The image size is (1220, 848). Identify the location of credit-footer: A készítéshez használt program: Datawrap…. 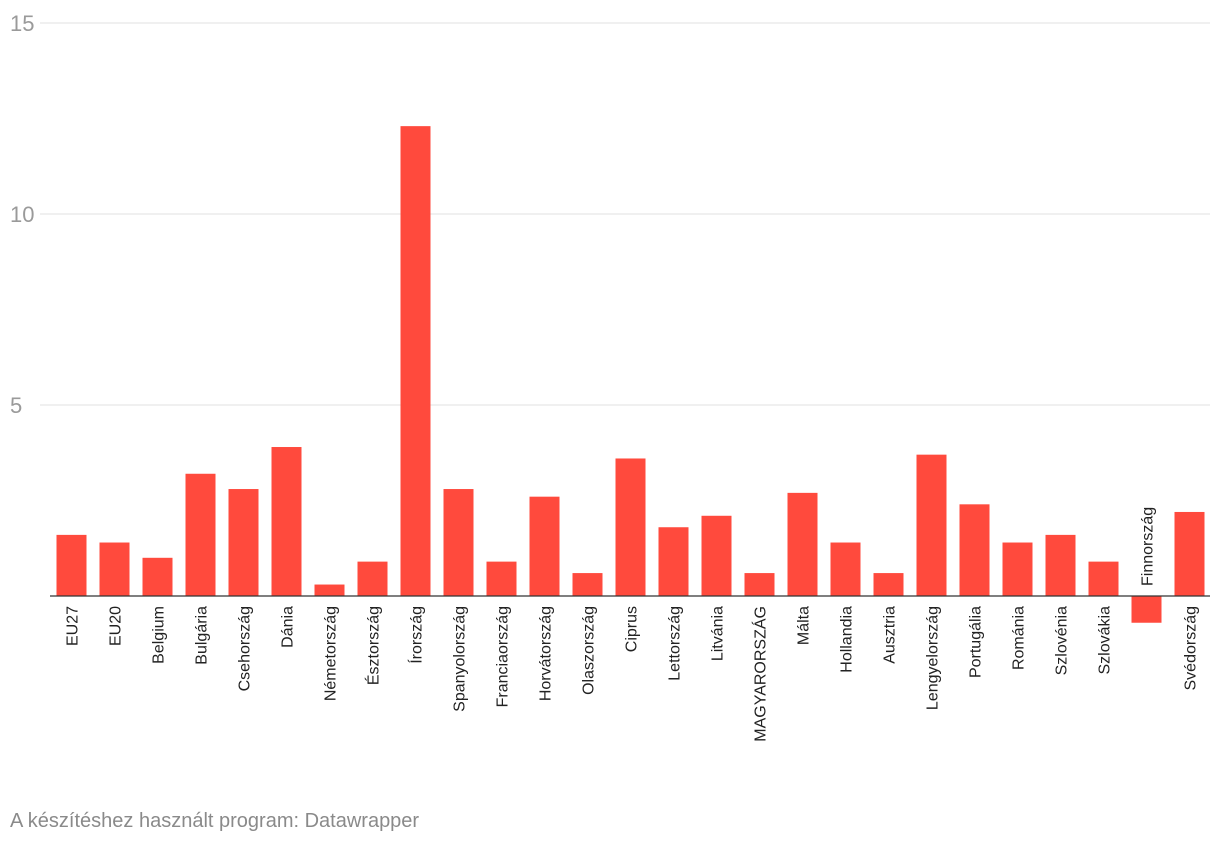
(215, 821).